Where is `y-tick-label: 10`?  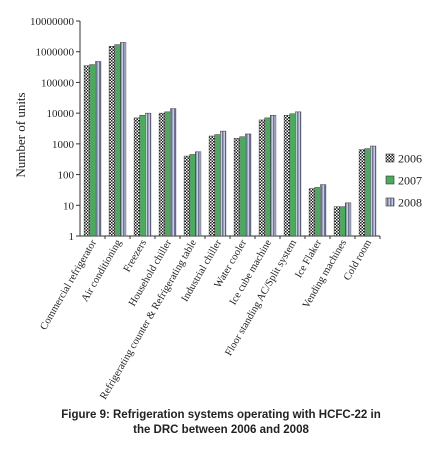 y-tick-label: 10 is located at coordinates (69, 206).